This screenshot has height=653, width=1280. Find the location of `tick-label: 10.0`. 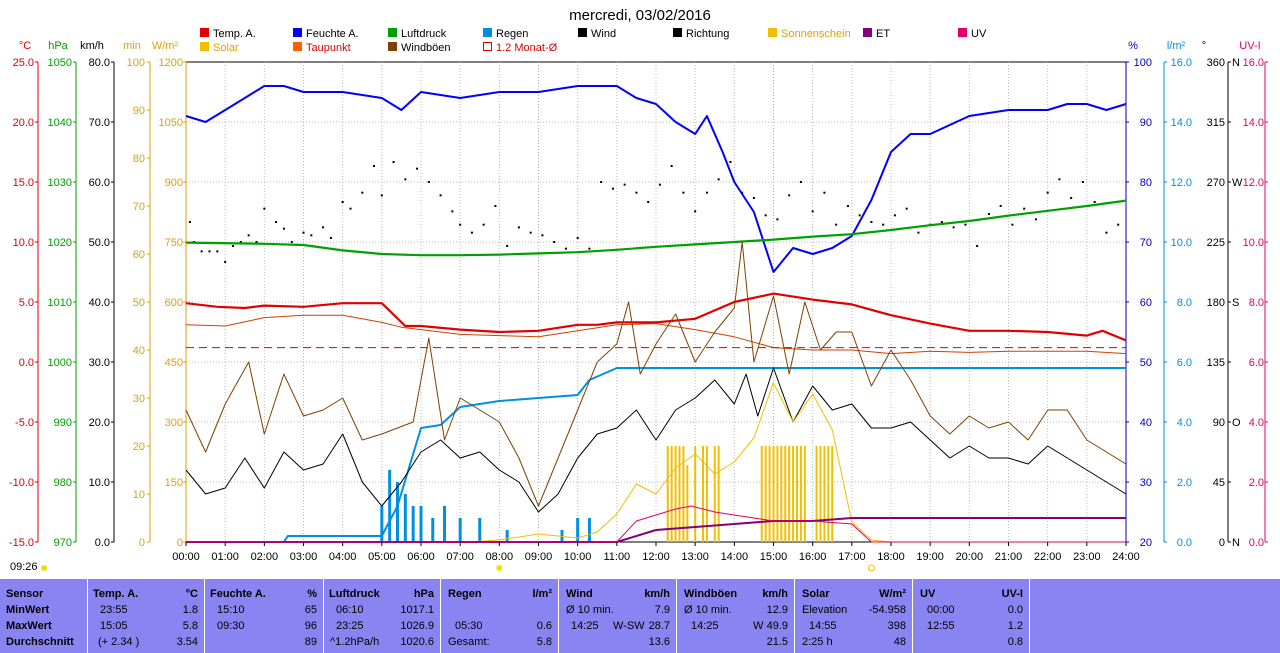

tick-label: 10.0 is located at coordinates (1181, 243).